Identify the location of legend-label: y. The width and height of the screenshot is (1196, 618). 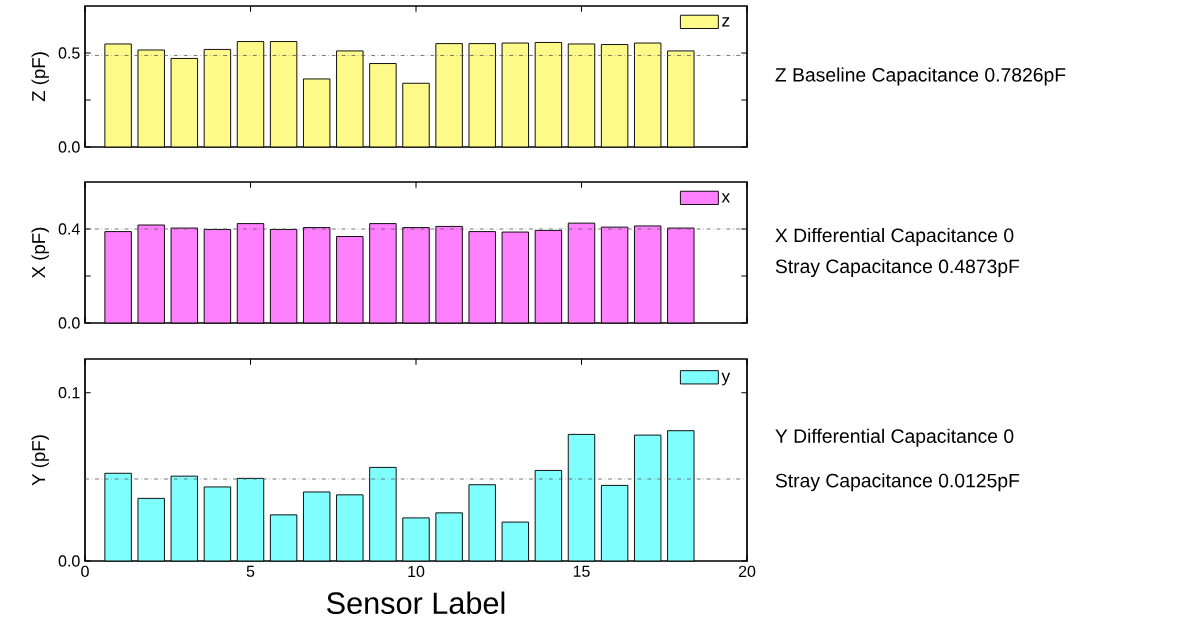
(726, 379).